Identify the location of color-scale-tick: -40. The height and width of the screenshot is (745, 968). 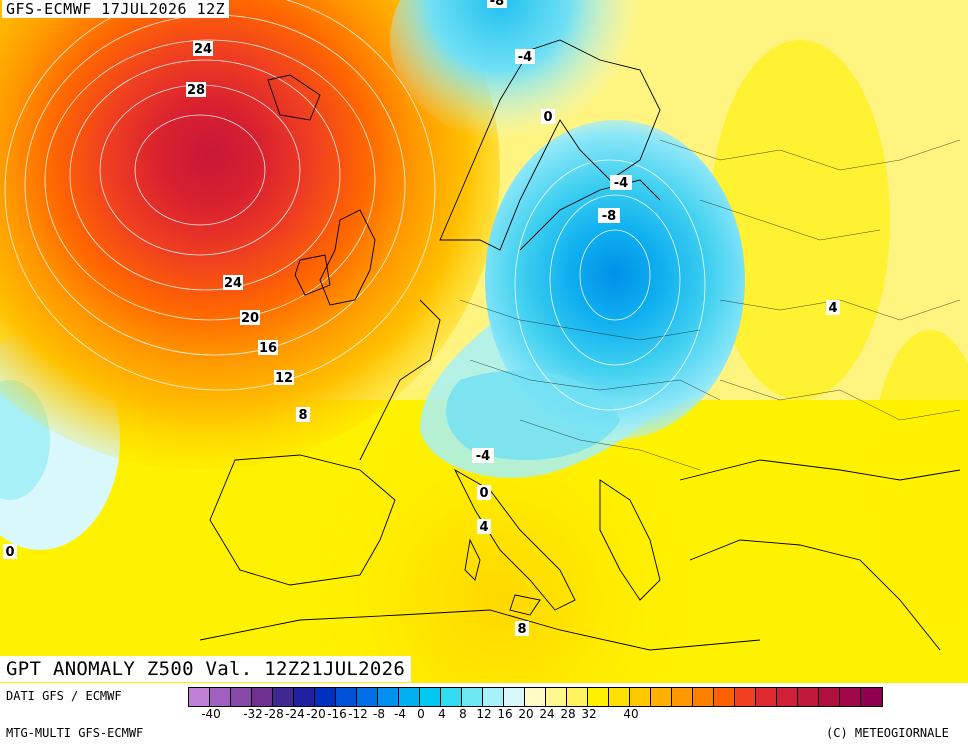
(211, 714).